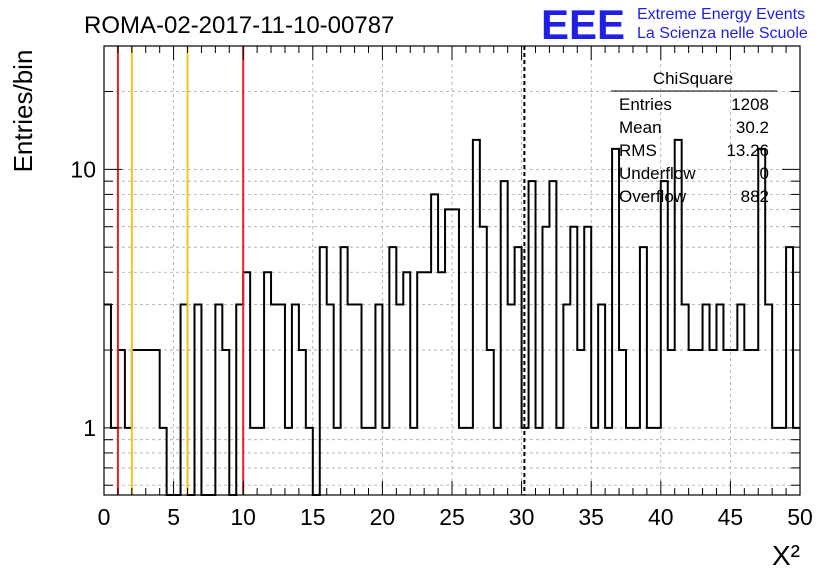  Describe the element at coordinates (173, 517) in the screenshot. I see `x-tick-label: 5` at that location.